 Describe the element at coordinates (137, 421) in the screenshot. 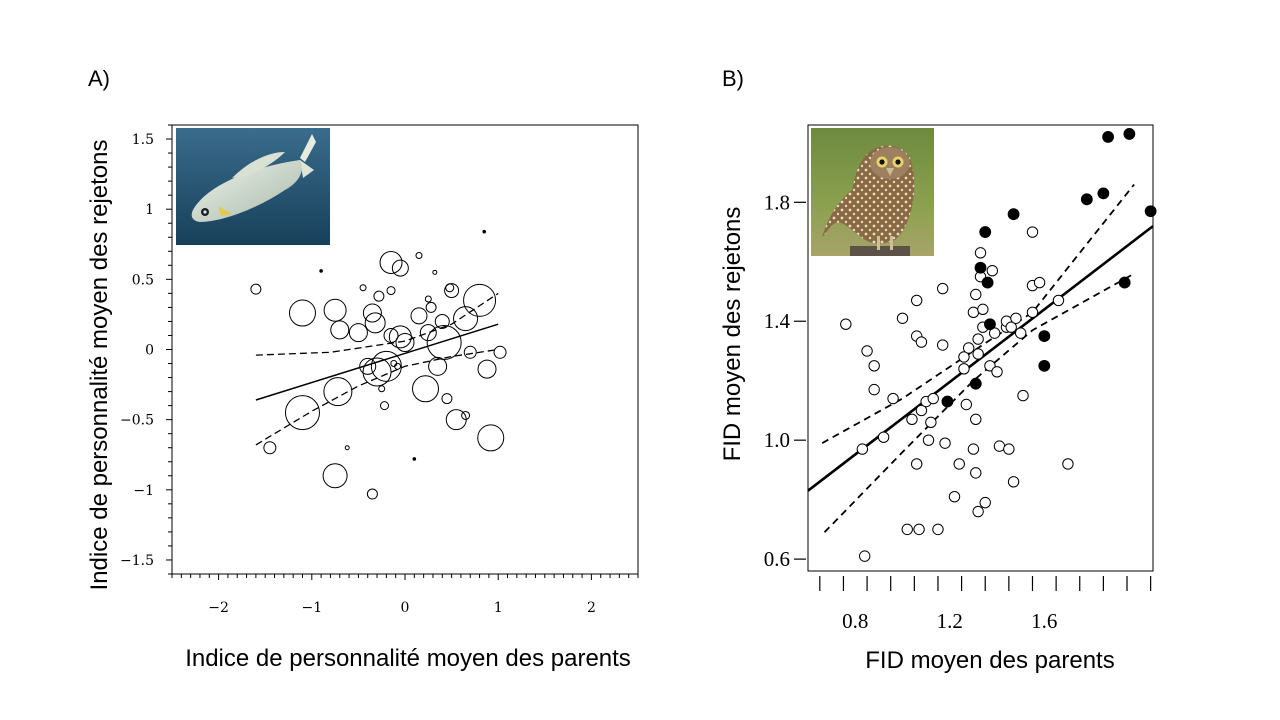

I see `y-tick-label: −0.5` at that location.